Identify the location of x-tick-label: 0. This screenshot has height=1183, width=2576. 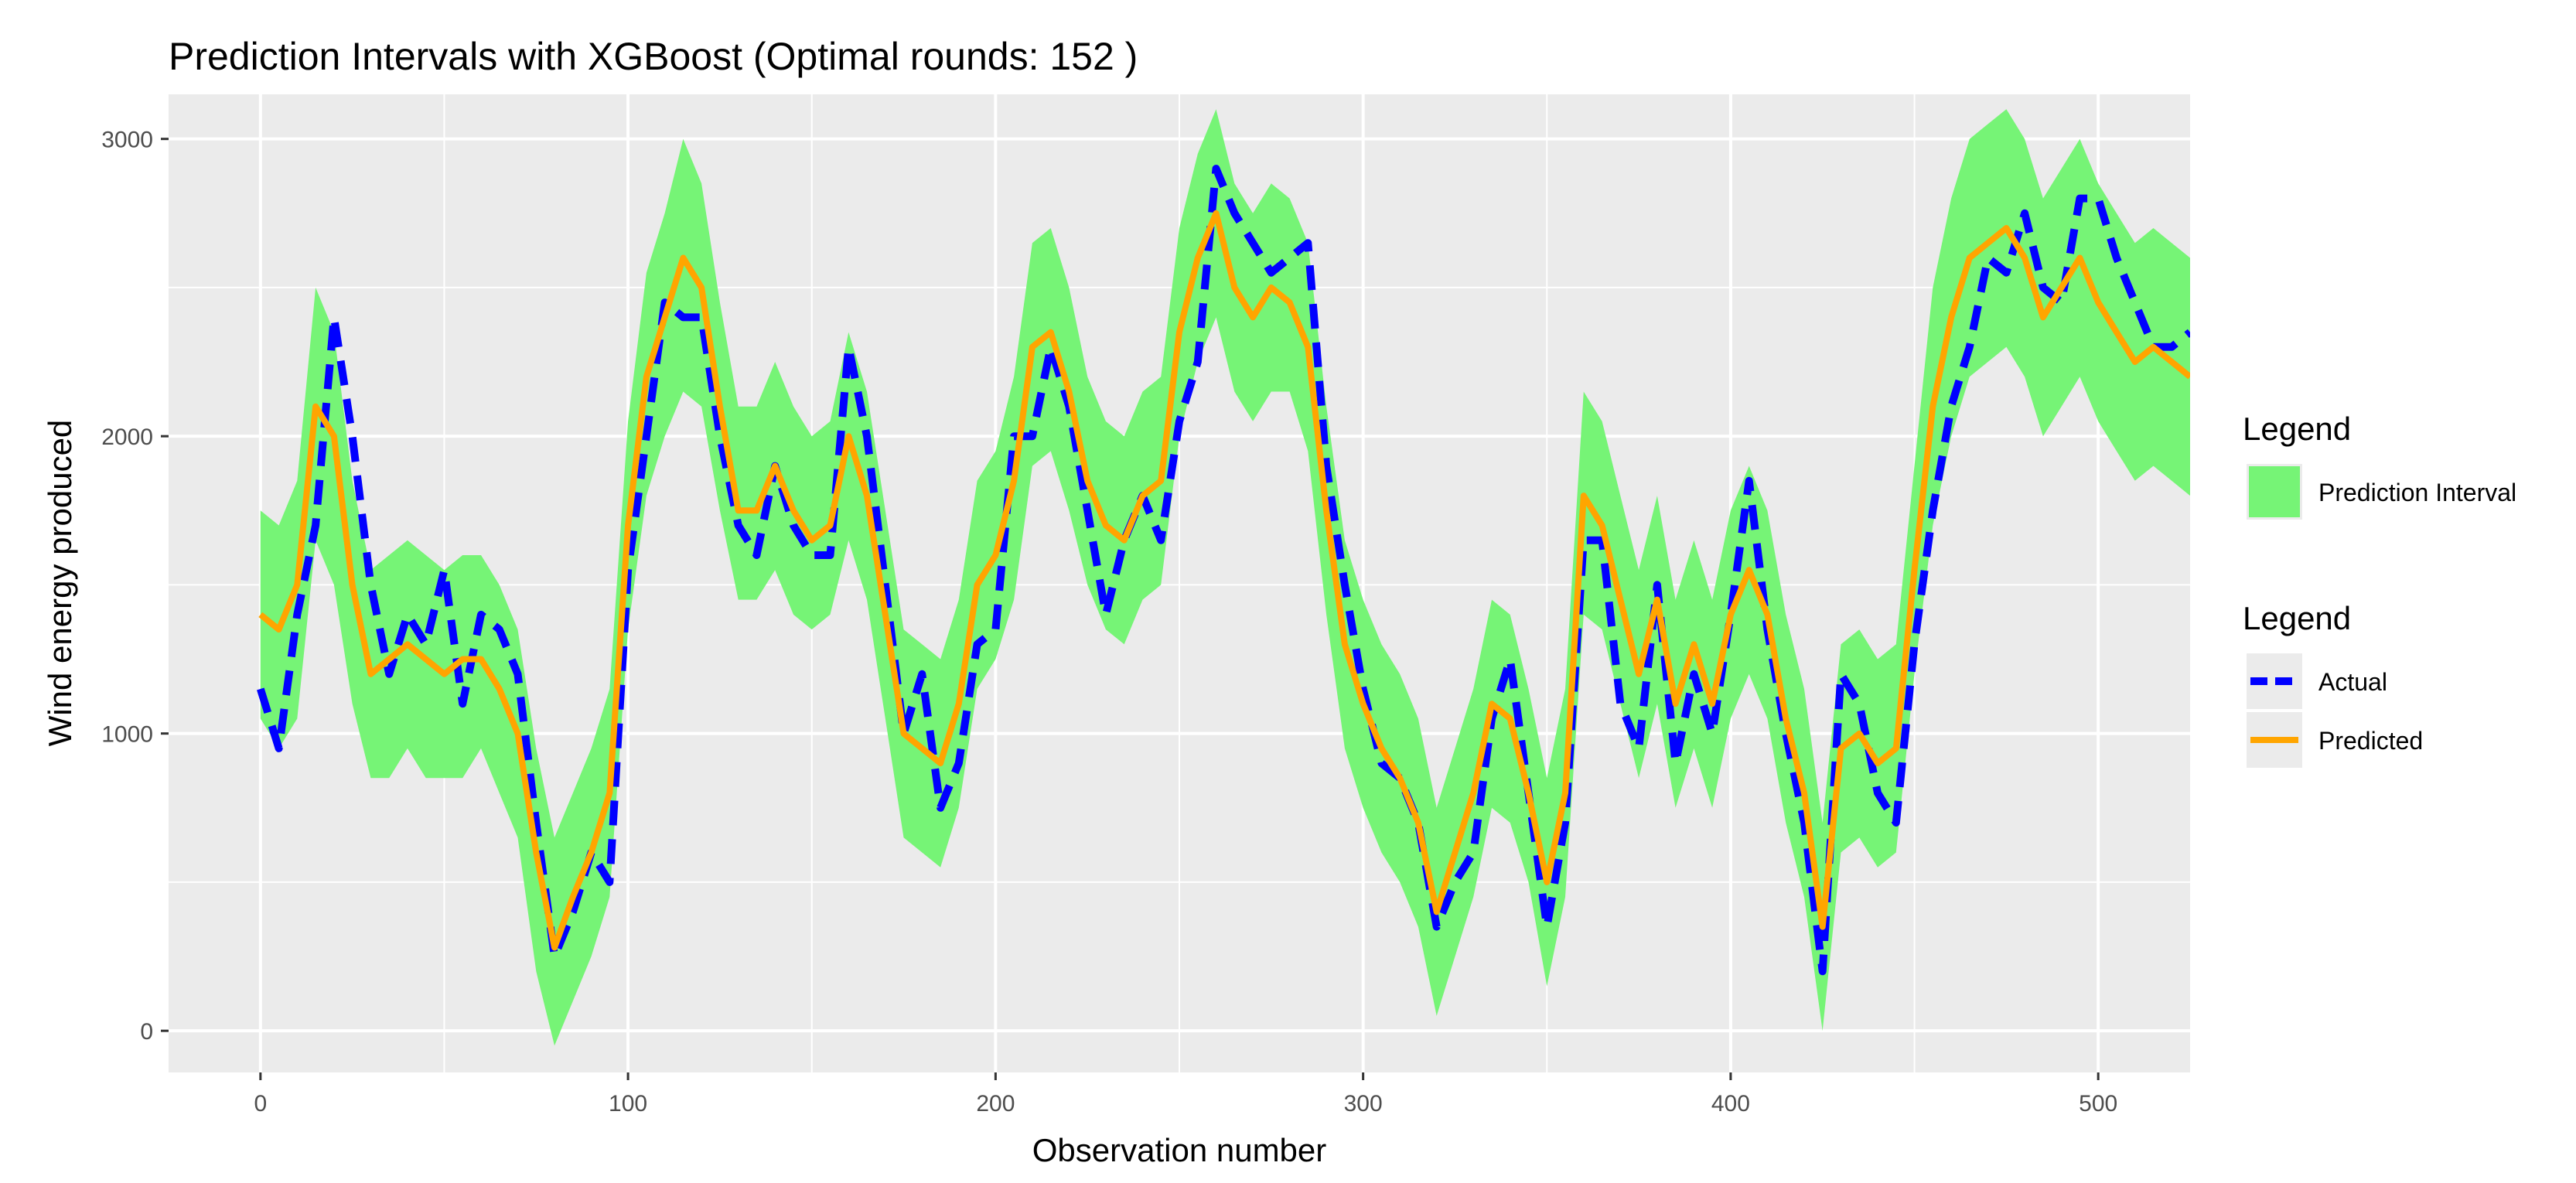
(260, 1104).